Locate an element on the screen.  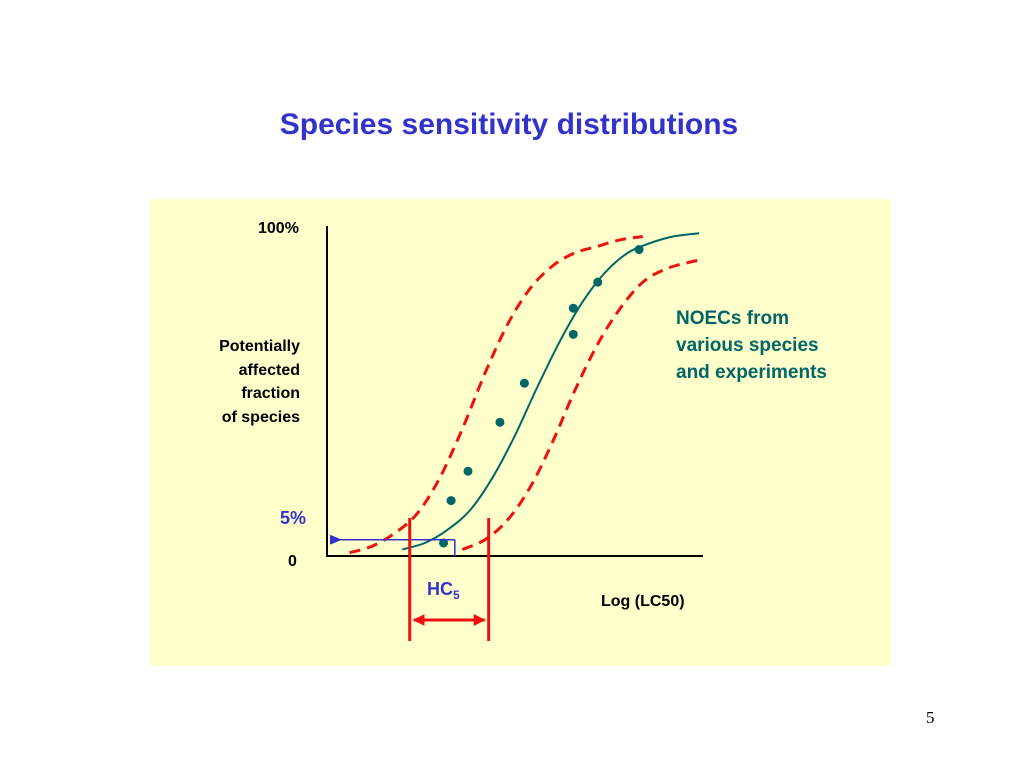
page-number: 5 is located at coordinates (930, 717).